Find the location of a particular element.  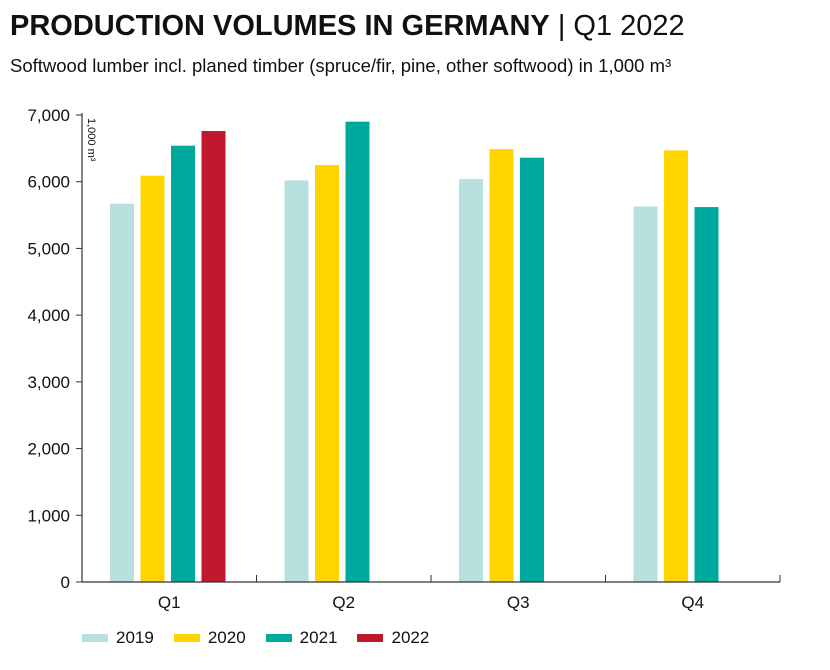

bar-q1-2019 is located at coordinates (122, 393).